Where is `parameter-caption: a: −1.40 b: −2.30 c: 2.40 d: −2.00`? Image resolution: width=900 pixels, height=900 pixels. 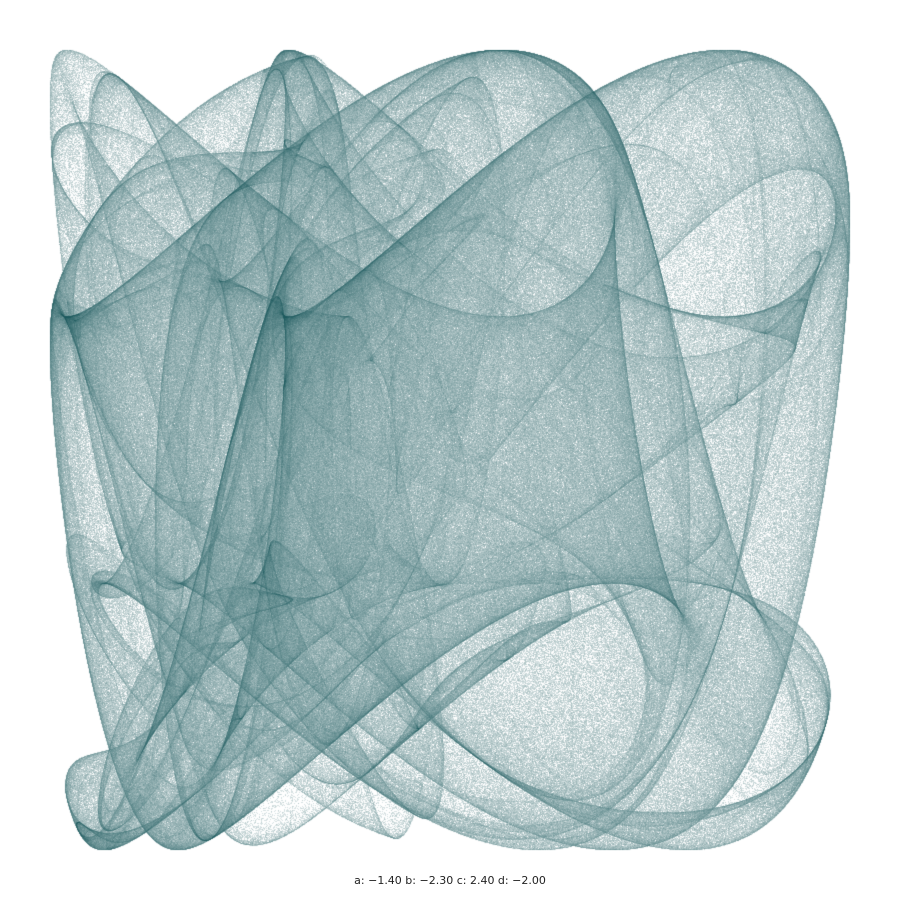 parameter-caption: a: −1.40 b: −2.30 c: 2.40 d: −2.00 is located at coordinates (450, 880).